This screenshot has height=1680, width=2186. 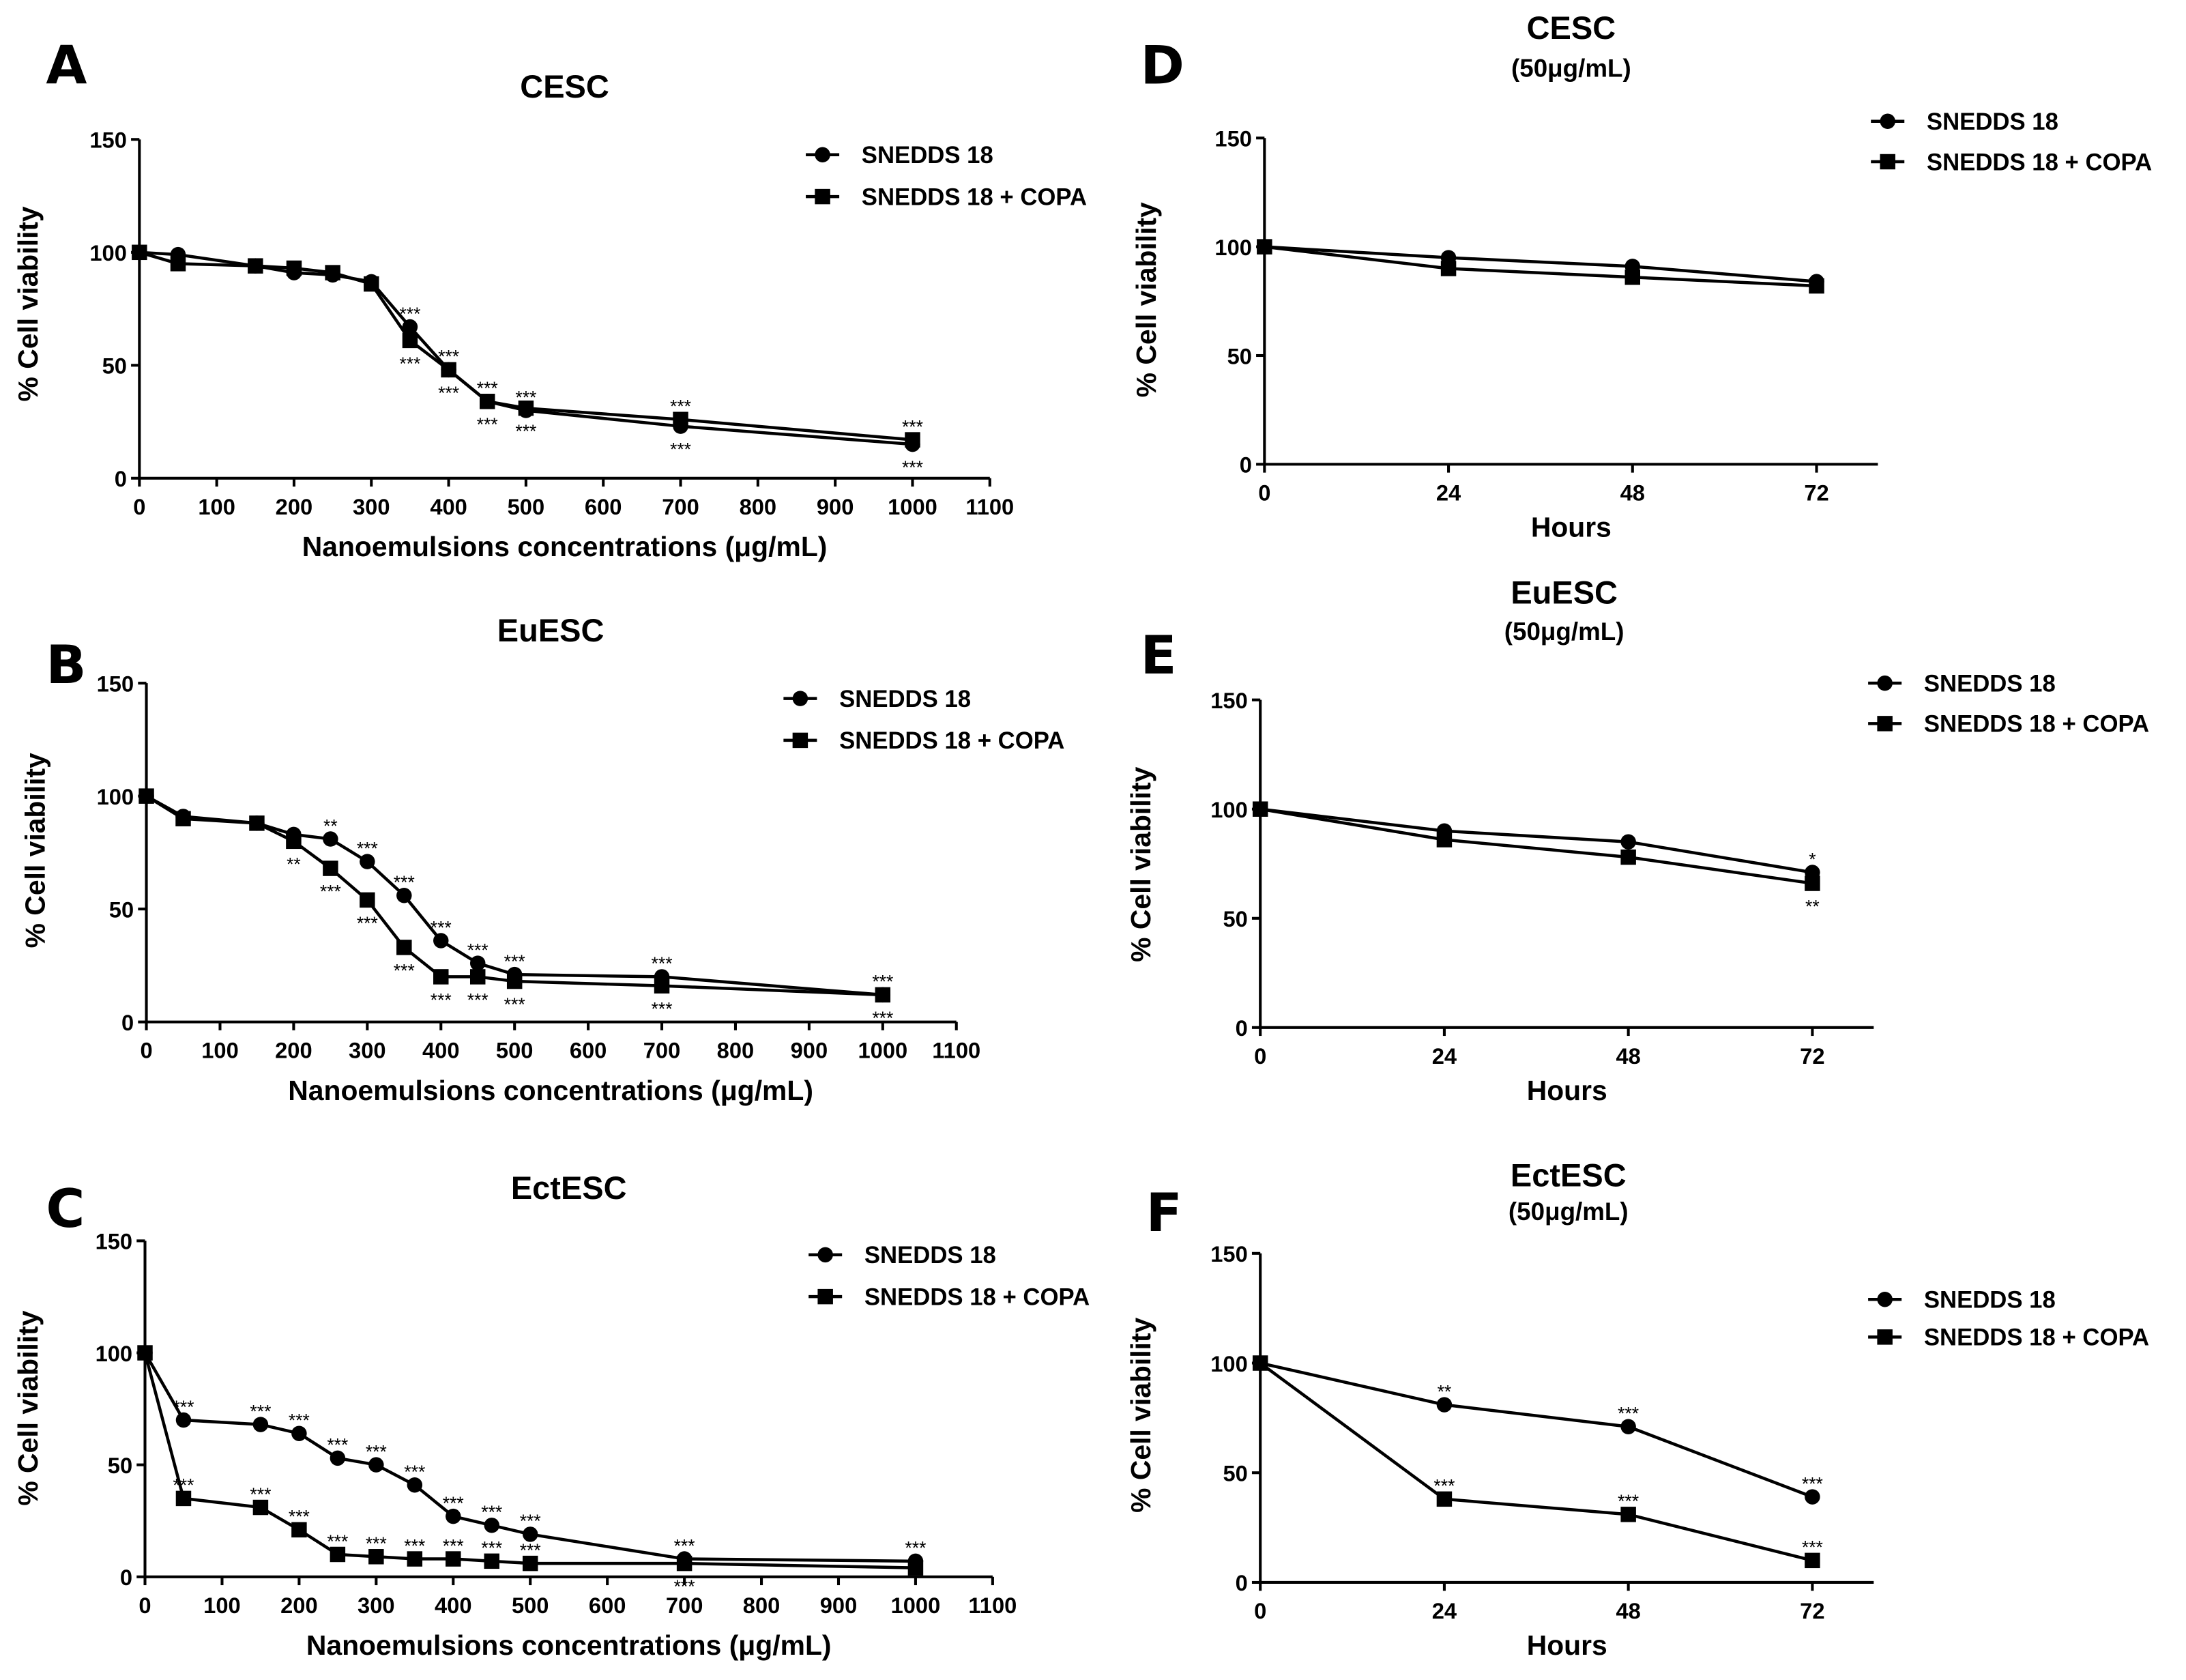 I want to click on series-line-snedds18, so click(x=529, y=1457).